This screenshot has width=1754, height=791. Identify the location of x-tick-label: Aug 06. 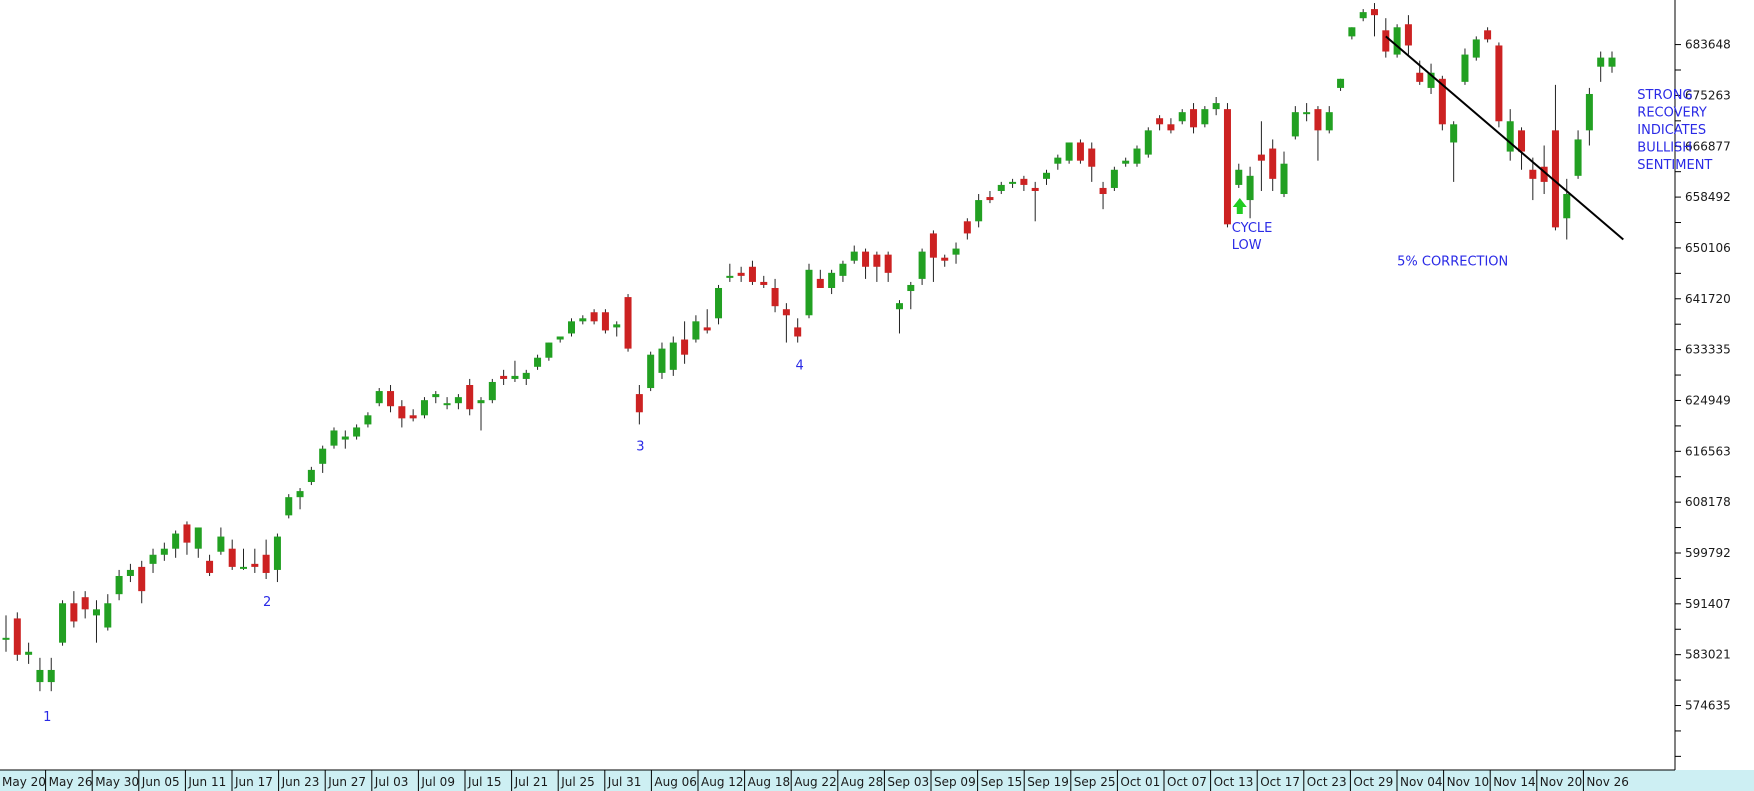
(675, 782).